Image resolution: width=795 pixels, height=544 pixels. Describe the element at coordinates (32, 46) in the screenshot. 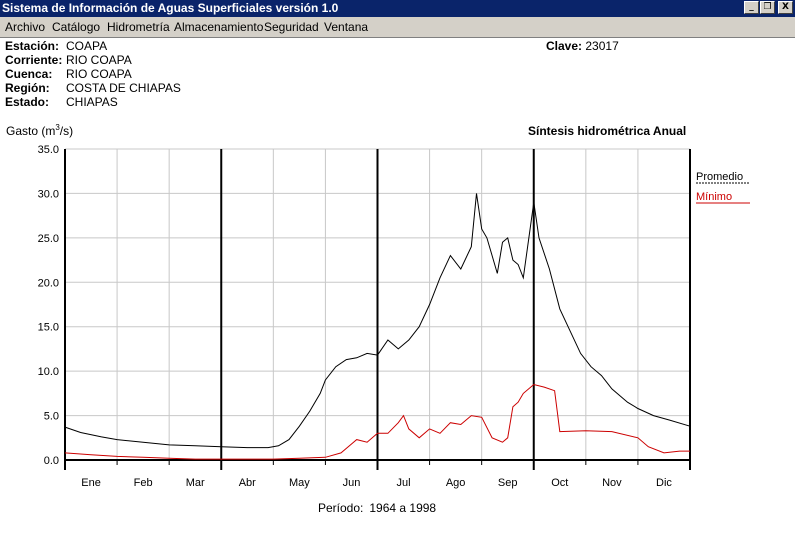

I see `label-estacion: Estación:` at that location.